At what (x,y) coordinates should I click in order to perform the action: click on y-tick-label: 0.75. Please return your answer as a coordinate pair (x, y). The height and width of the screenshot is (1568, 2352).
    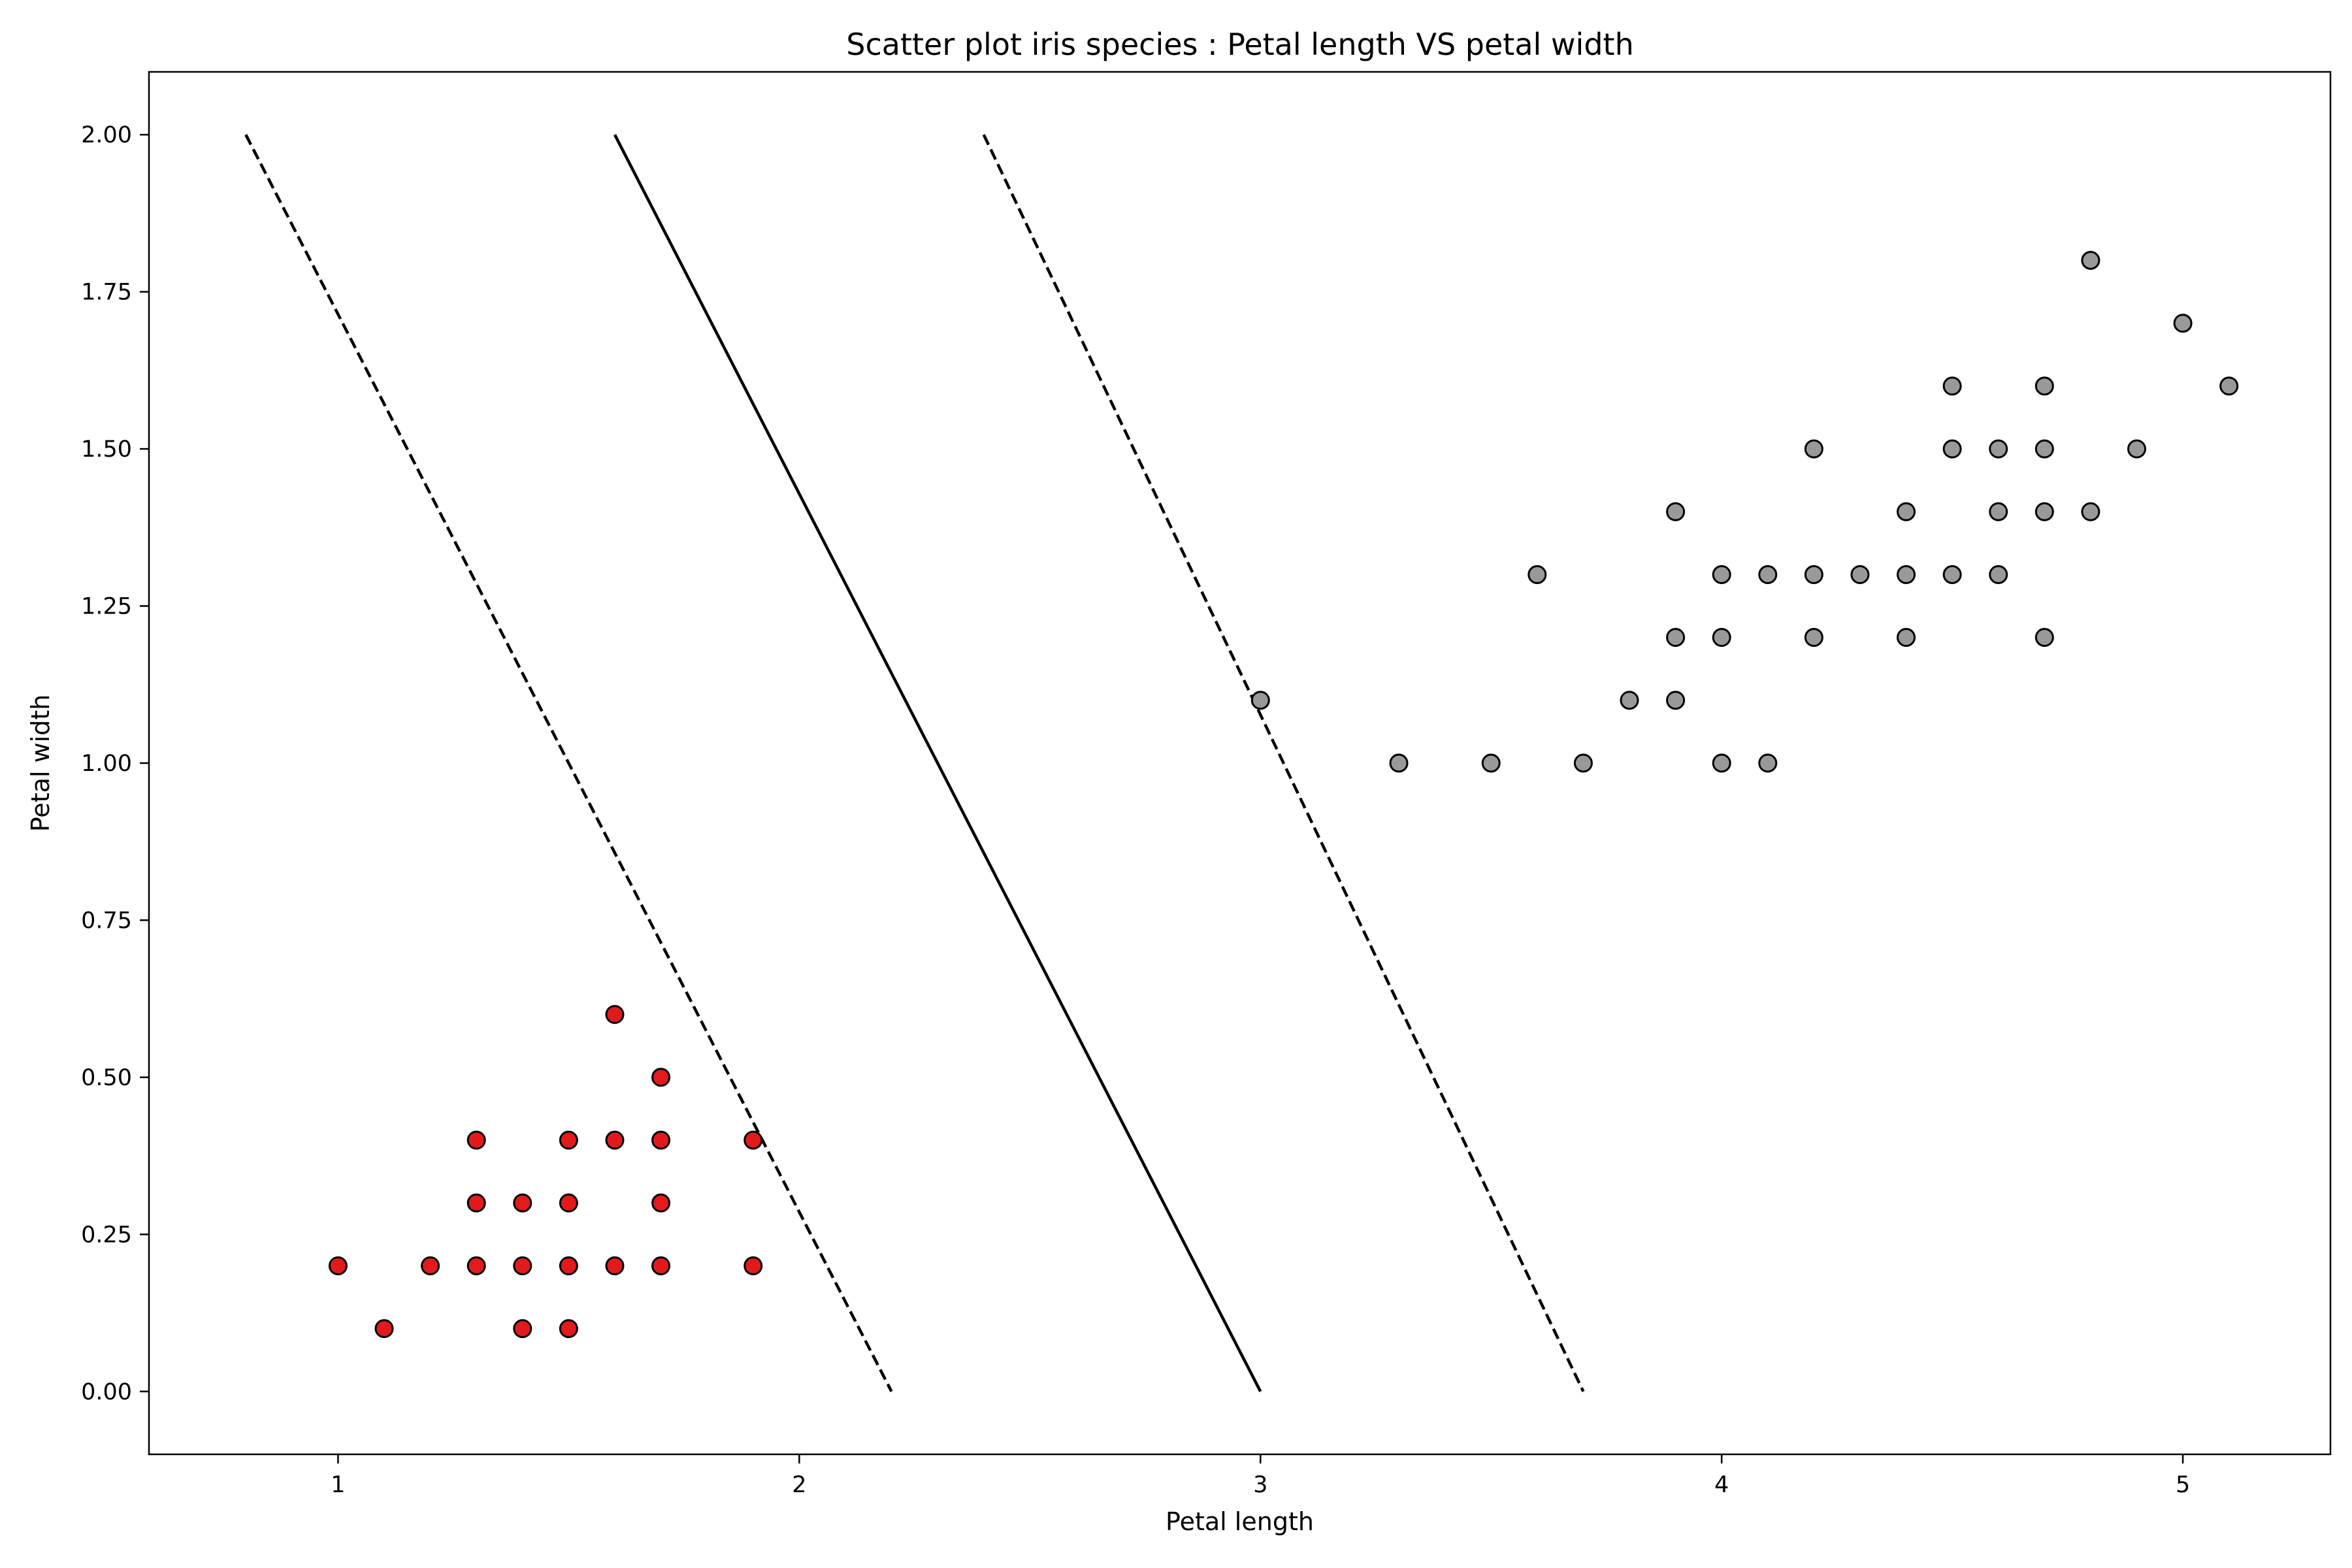
    Looking at the image, I should click on (106, 920).